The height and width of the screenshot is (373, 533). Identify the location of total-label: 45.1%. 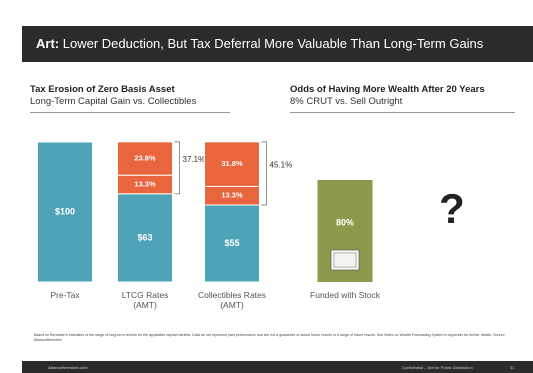
(281, 165).